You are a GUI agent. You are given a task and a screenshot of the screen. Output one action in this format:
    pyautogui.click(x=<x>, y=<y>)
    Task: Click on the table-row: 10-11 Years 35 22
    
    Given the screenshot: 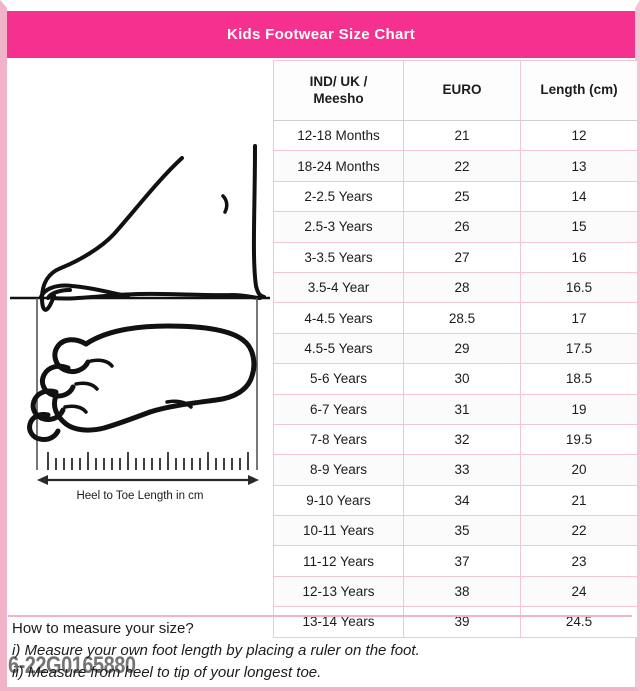 What is the action you would take?
    pyautogui.click(x=455, y=531)
    